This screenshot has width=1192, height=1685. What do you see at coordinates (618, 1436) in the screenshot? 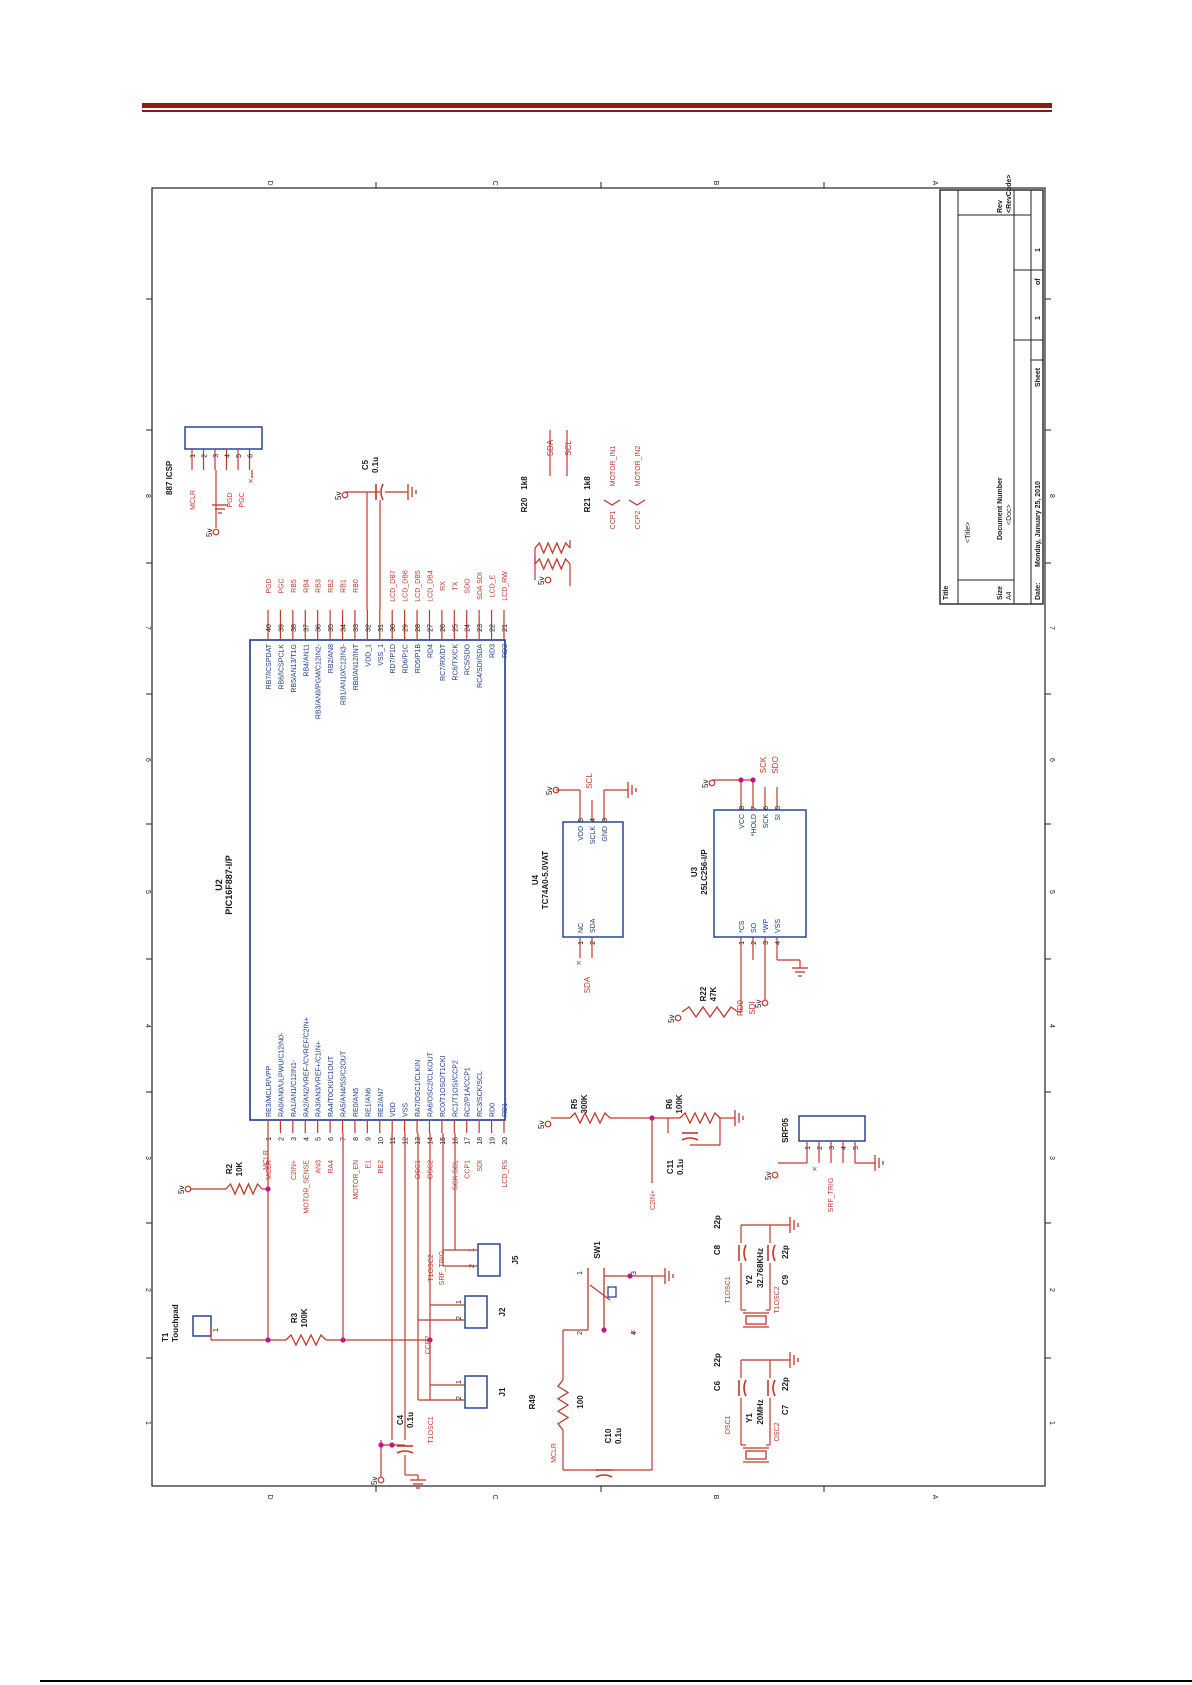
I see `c10-value: 0.1u` at bounding box center [618, 1436].